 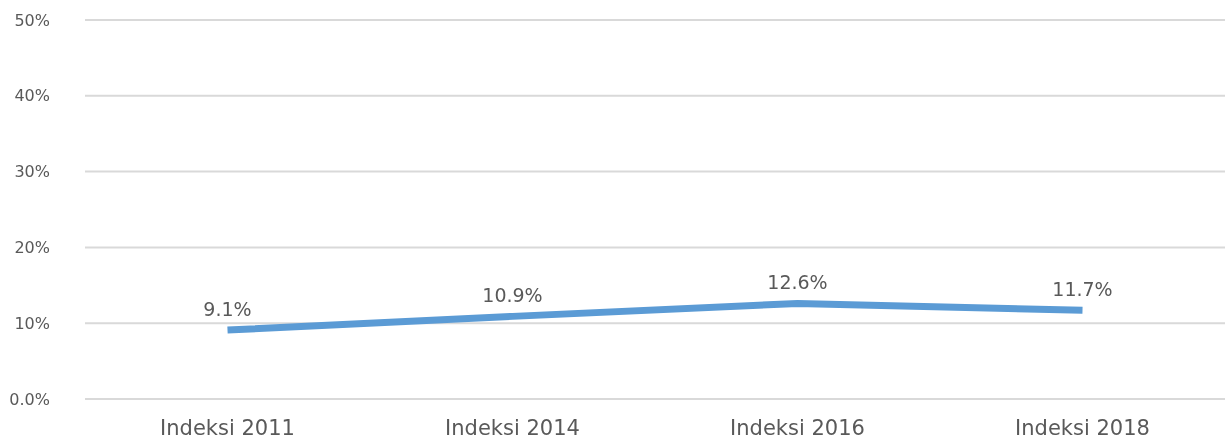 What do you see at coordinates (32, 20) in the screenshot?
I see `y-tick-label: 50%` at bounding box center [32, 20].